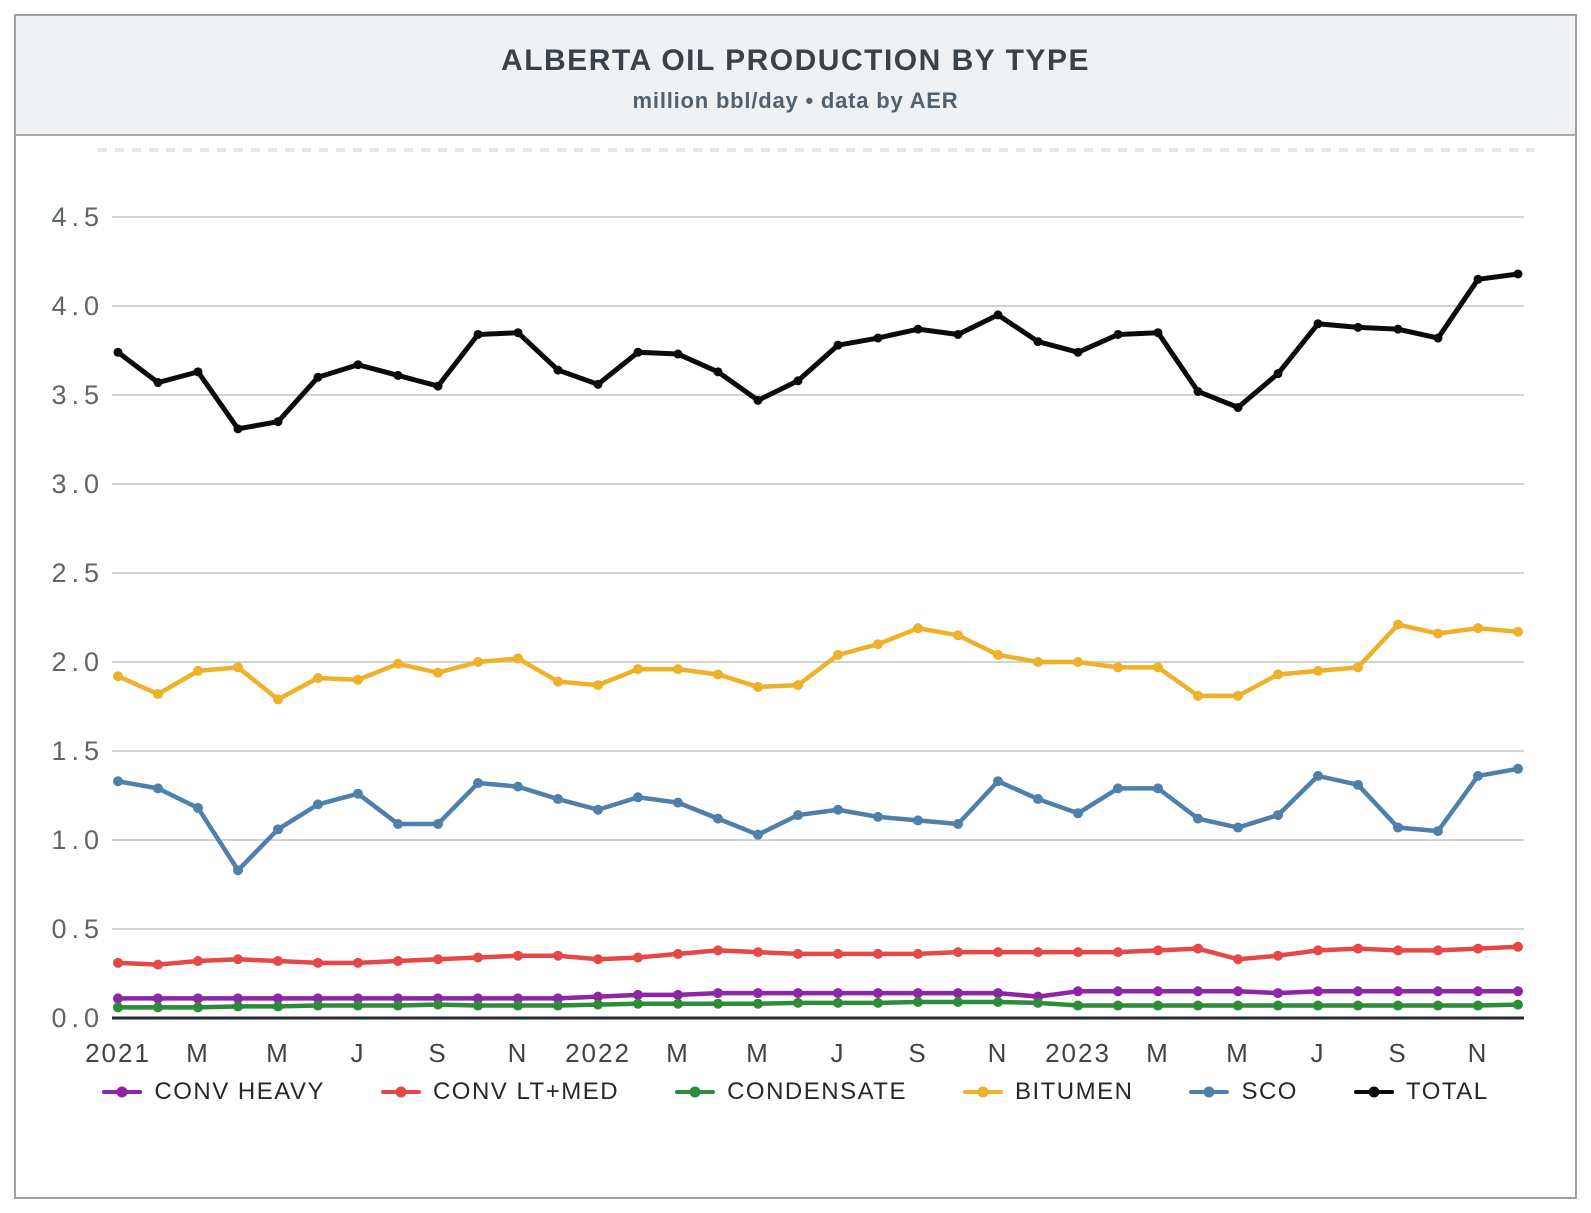  I want to click on legend-item-sco: SCO, so click(1243, 1092).